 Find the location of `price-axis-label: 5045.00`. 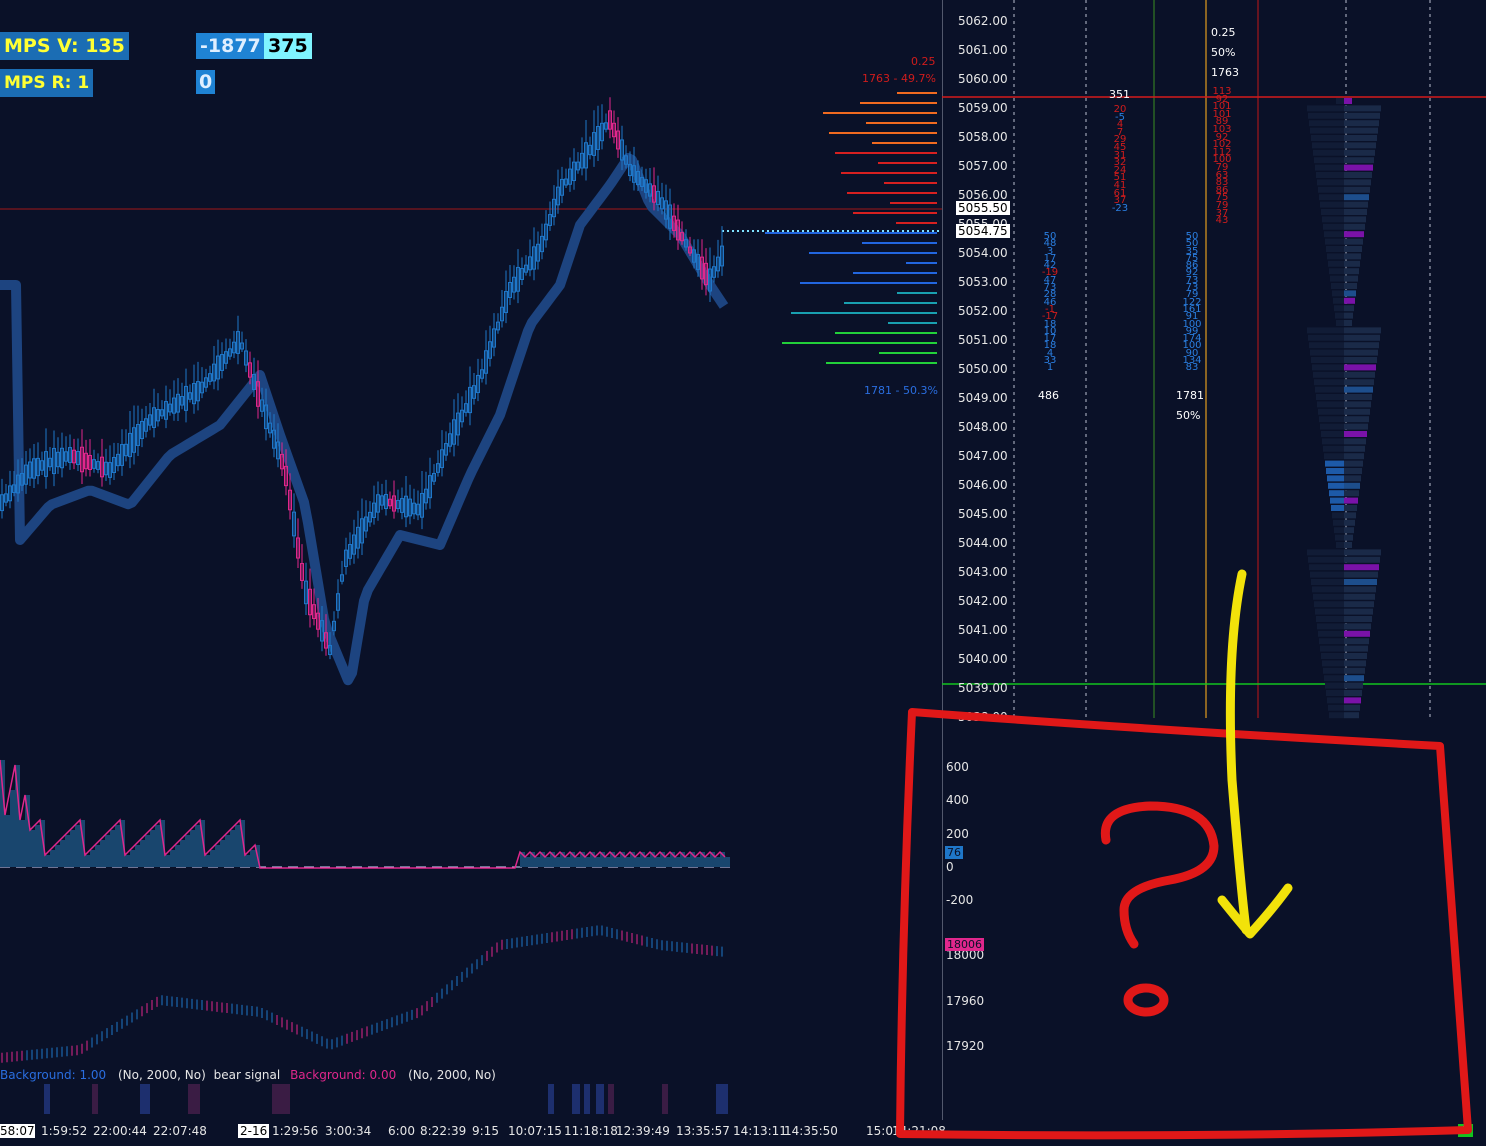

price-axis-label: 5045.00 is located at coordinates (983, 514).